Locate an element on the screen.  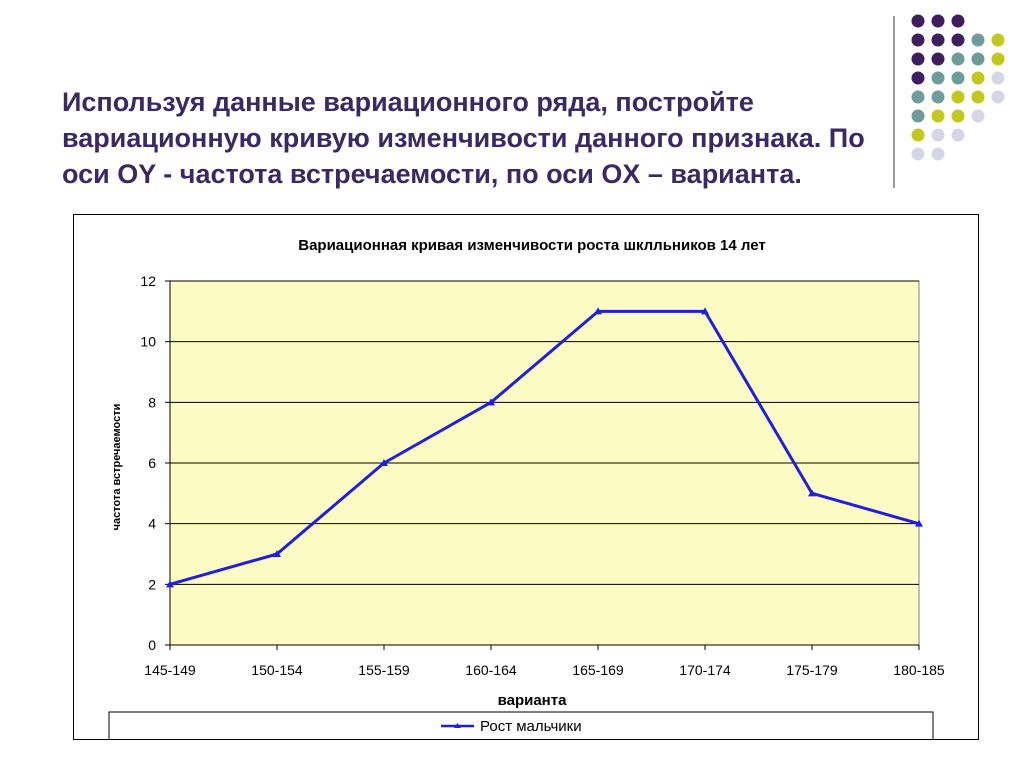
y-tick-label: 8 is located at coordinates (152, 402).